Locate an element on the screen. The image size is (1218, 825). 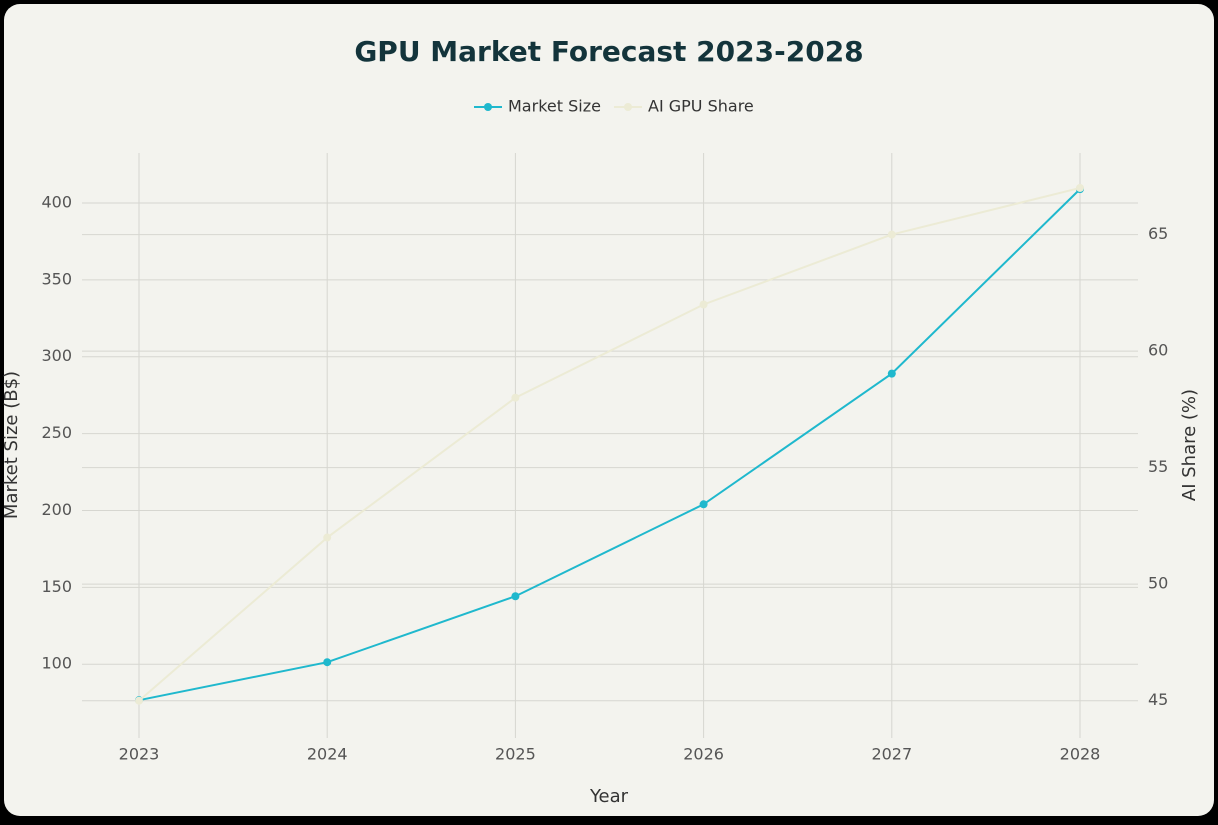
x-tick-label: 2027 is located at coordinates (891, 754).